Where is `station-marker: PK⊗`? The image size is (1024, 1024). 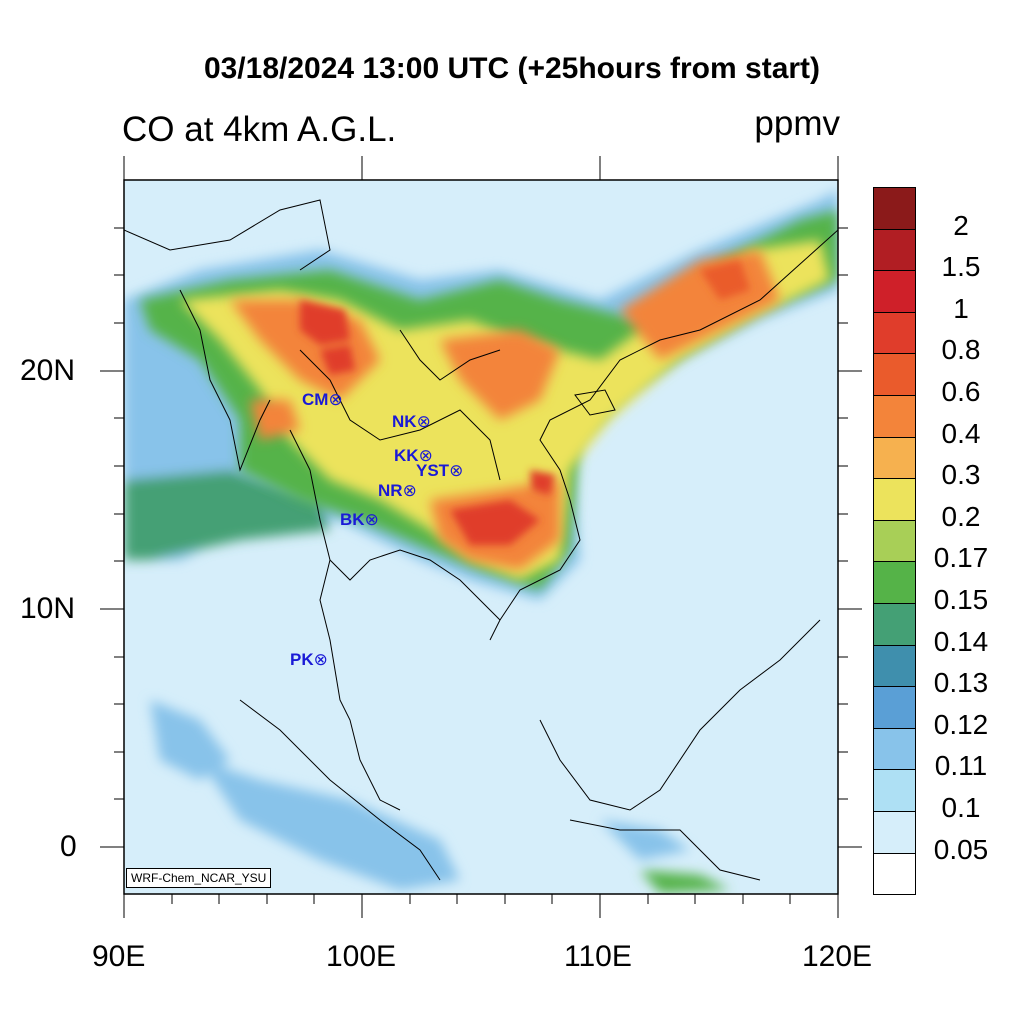
station-marker: PK⊗ is located at coordinates (309, 659).